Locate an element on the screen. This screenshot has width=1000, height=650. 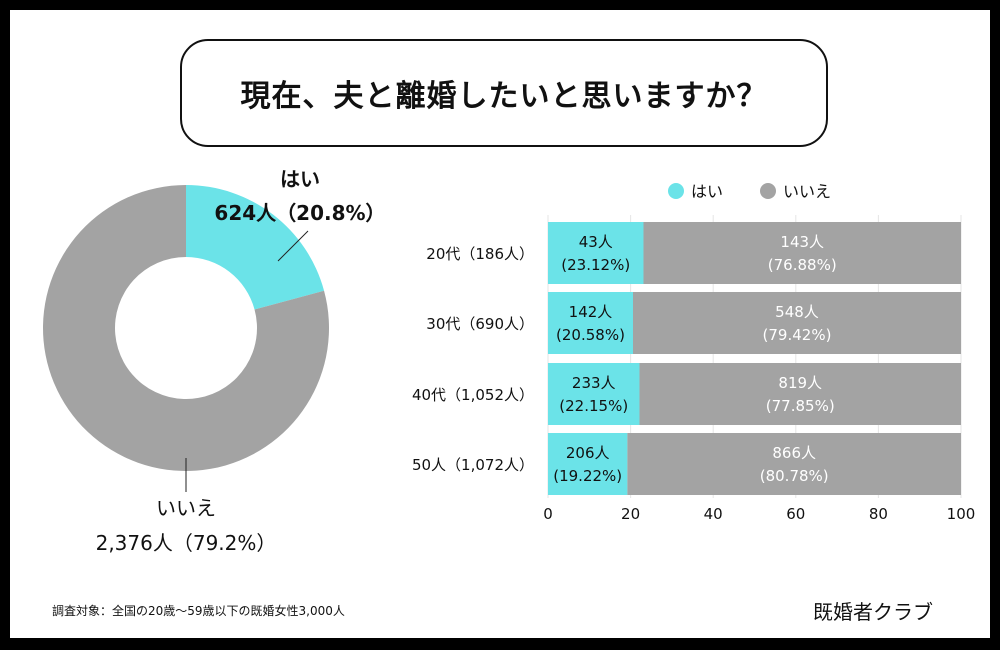
donut-slice-yes is located at coordinates (255, 247).